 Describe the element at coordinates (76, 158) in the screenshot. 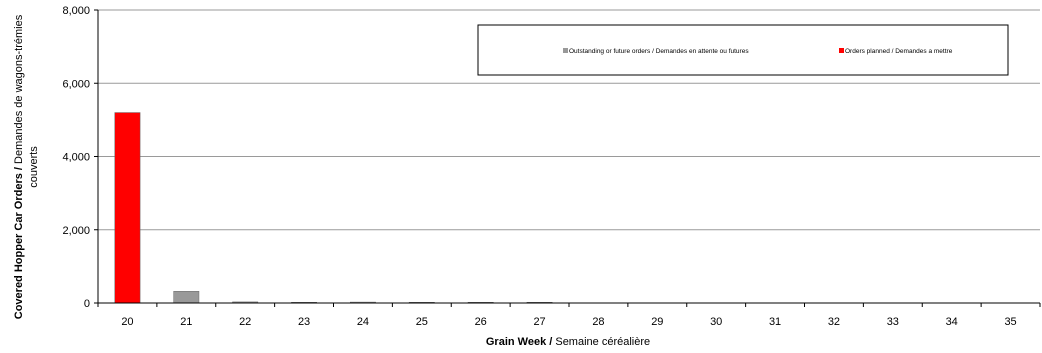

I see `y-tick-label: 4,000` at that location.